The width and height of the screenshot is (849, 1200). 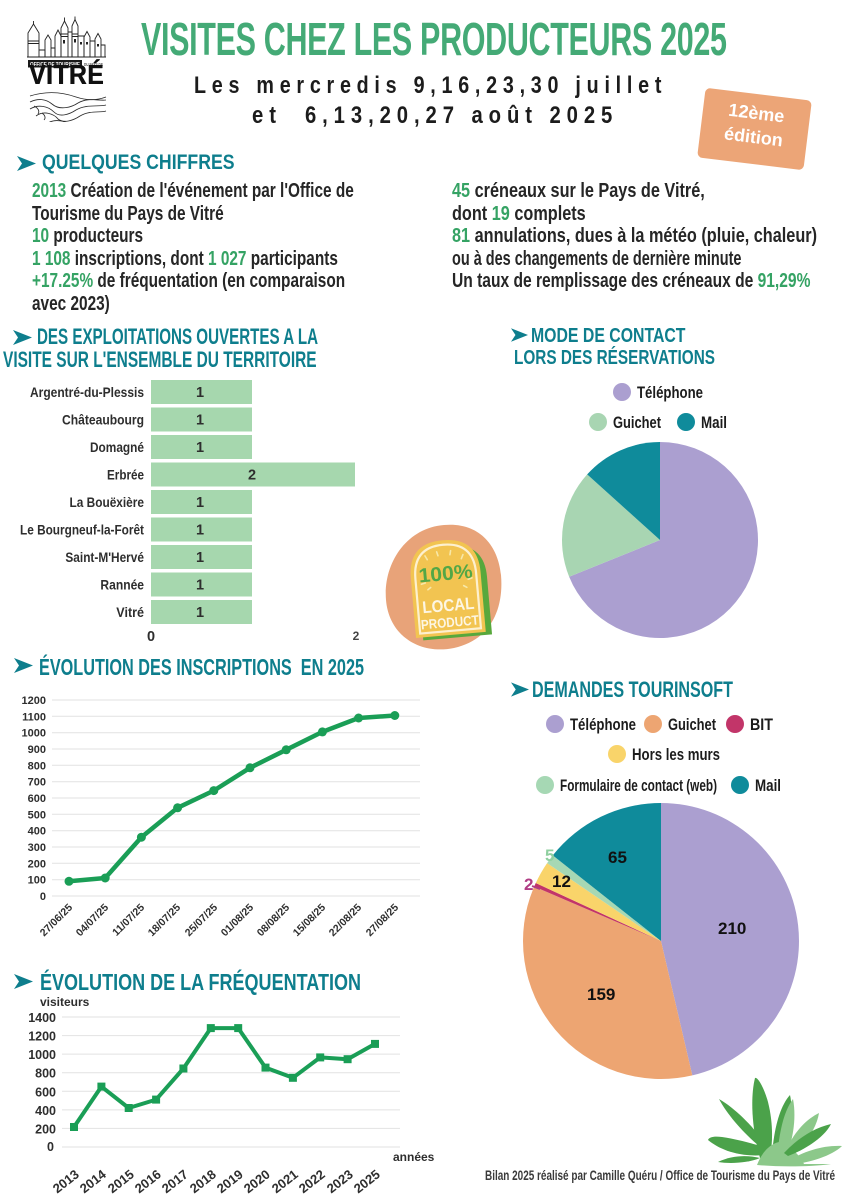 I want to click on svg-text: 300, so click(x=37, y=848).